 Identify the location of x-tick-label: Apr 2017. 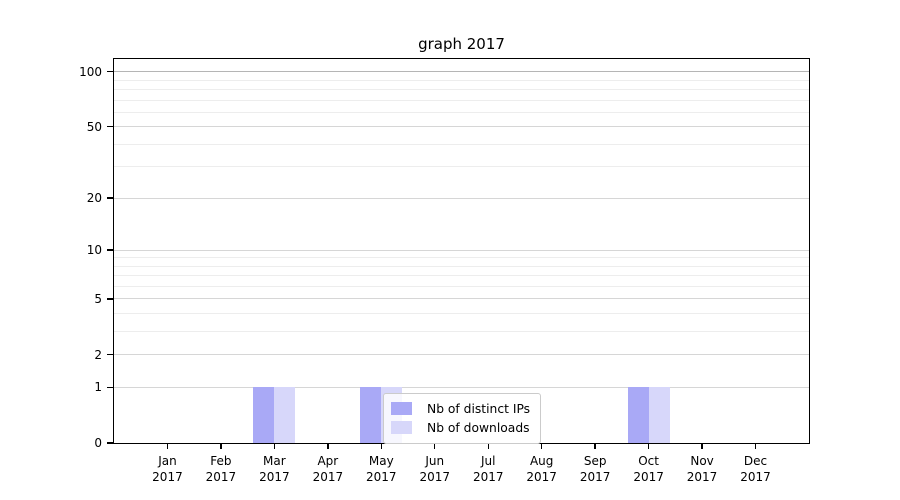
(328, 469).